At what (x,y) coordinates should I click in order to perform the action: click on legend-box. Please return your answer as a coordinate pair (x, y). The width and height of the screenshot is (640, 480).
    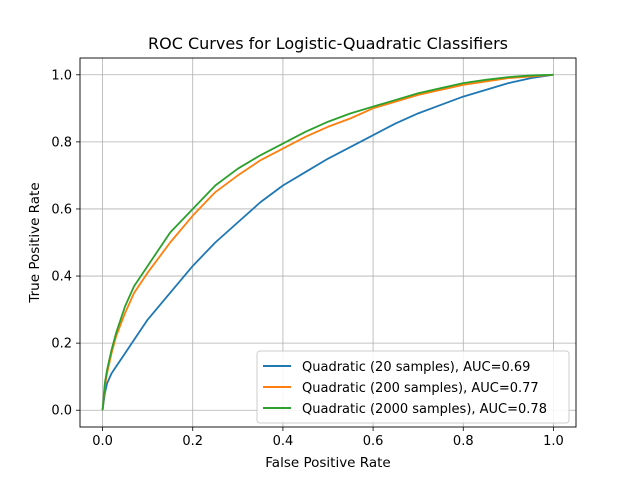
    Looking at the image, I should click on (413, 387).